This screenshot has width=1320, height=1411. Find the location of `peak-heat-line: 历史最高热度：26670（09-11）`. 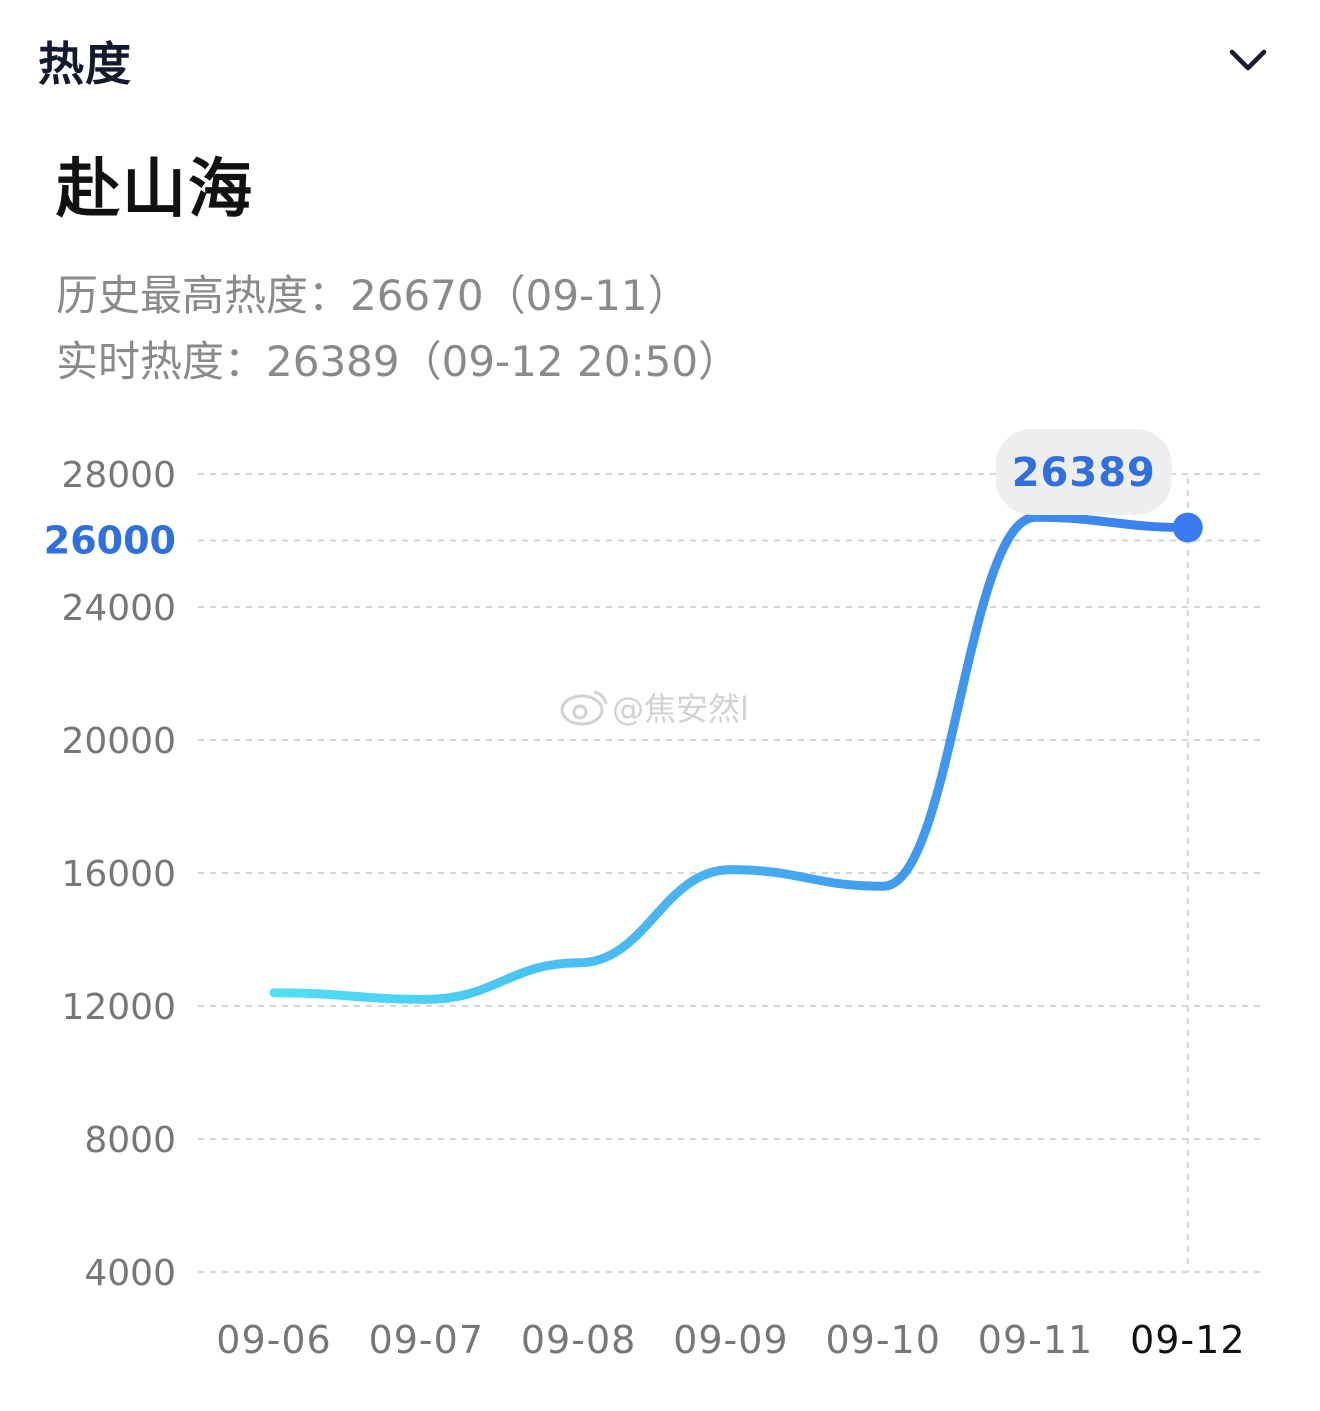

peak-heat-line: 历史最高热度：26670（09-11） is located at coordinates (373, 295).